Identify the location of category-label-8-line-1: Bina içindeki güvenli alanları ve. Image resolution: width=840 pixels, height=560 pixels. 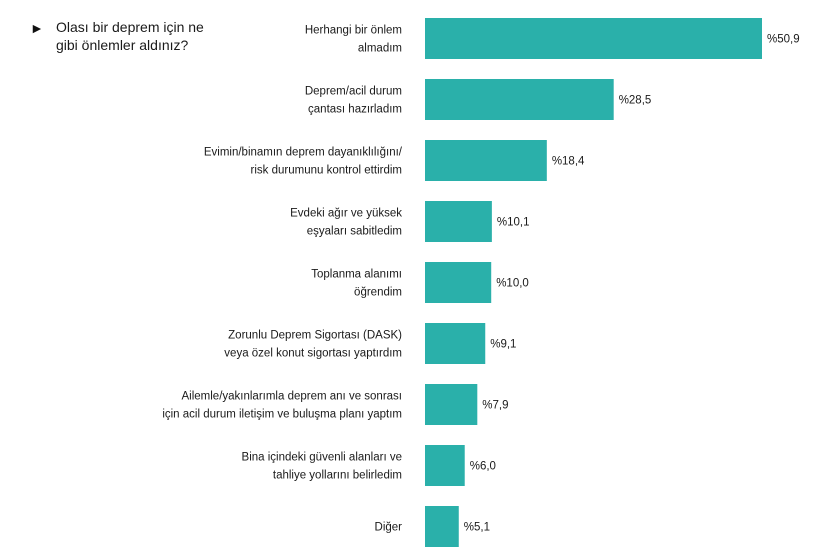
(322, 458).